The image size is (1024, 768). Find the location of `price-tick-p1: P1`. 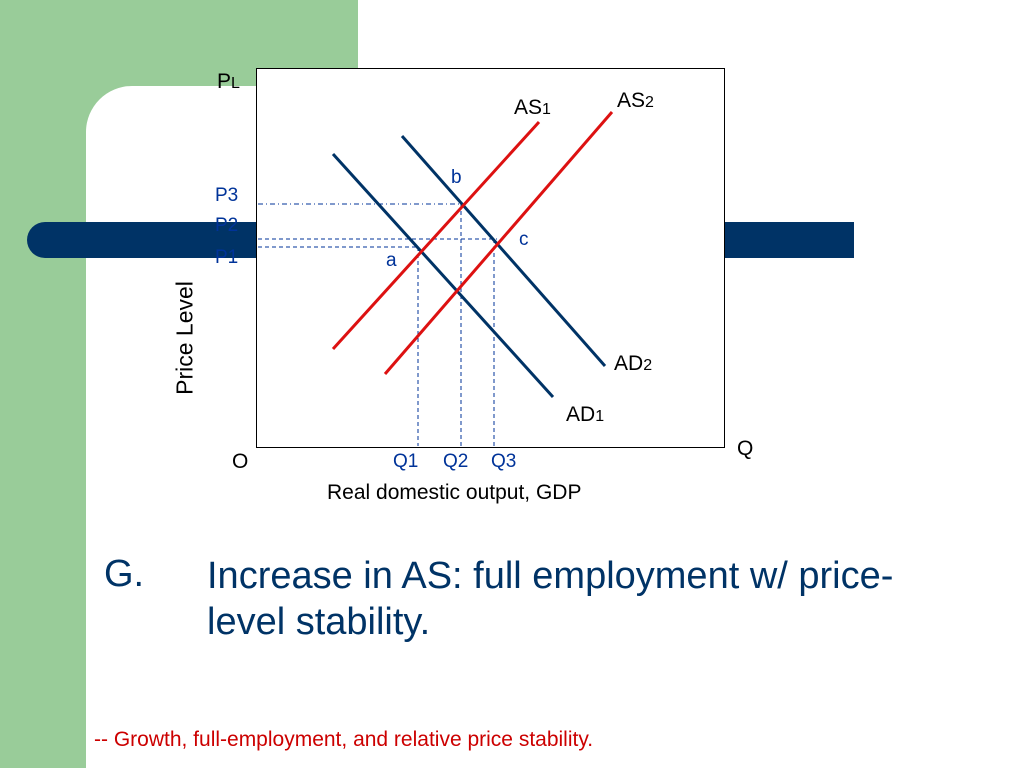

price-tick-p1: P1 is located at coordinates (227, 257).